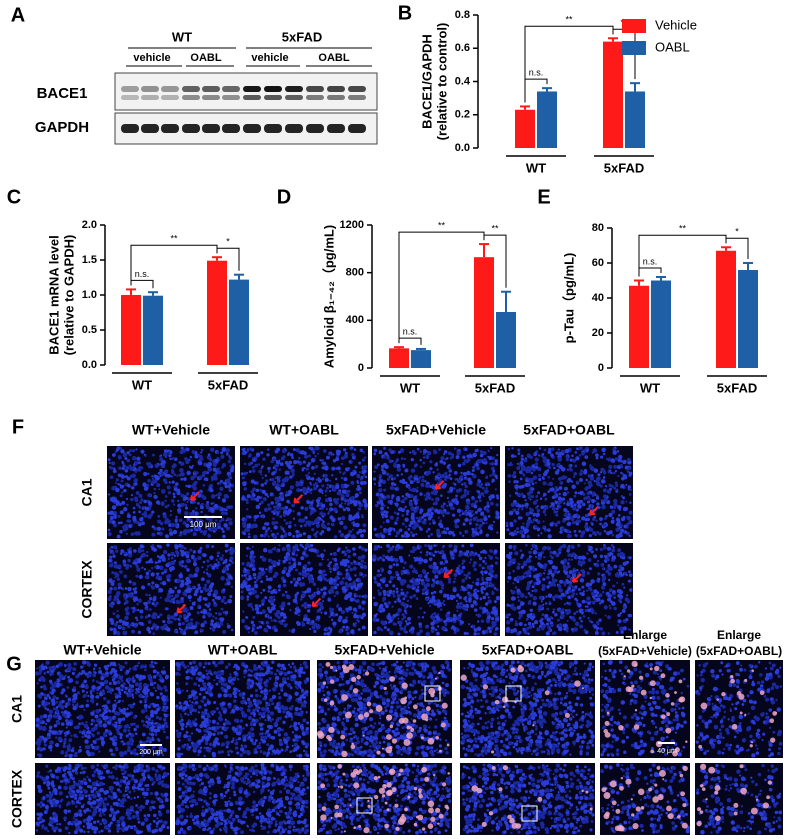 This screenshot has height=839, width=787. Describe the element at coordinates (357, 89) in the screenshot. I see `blot-band` at that location.